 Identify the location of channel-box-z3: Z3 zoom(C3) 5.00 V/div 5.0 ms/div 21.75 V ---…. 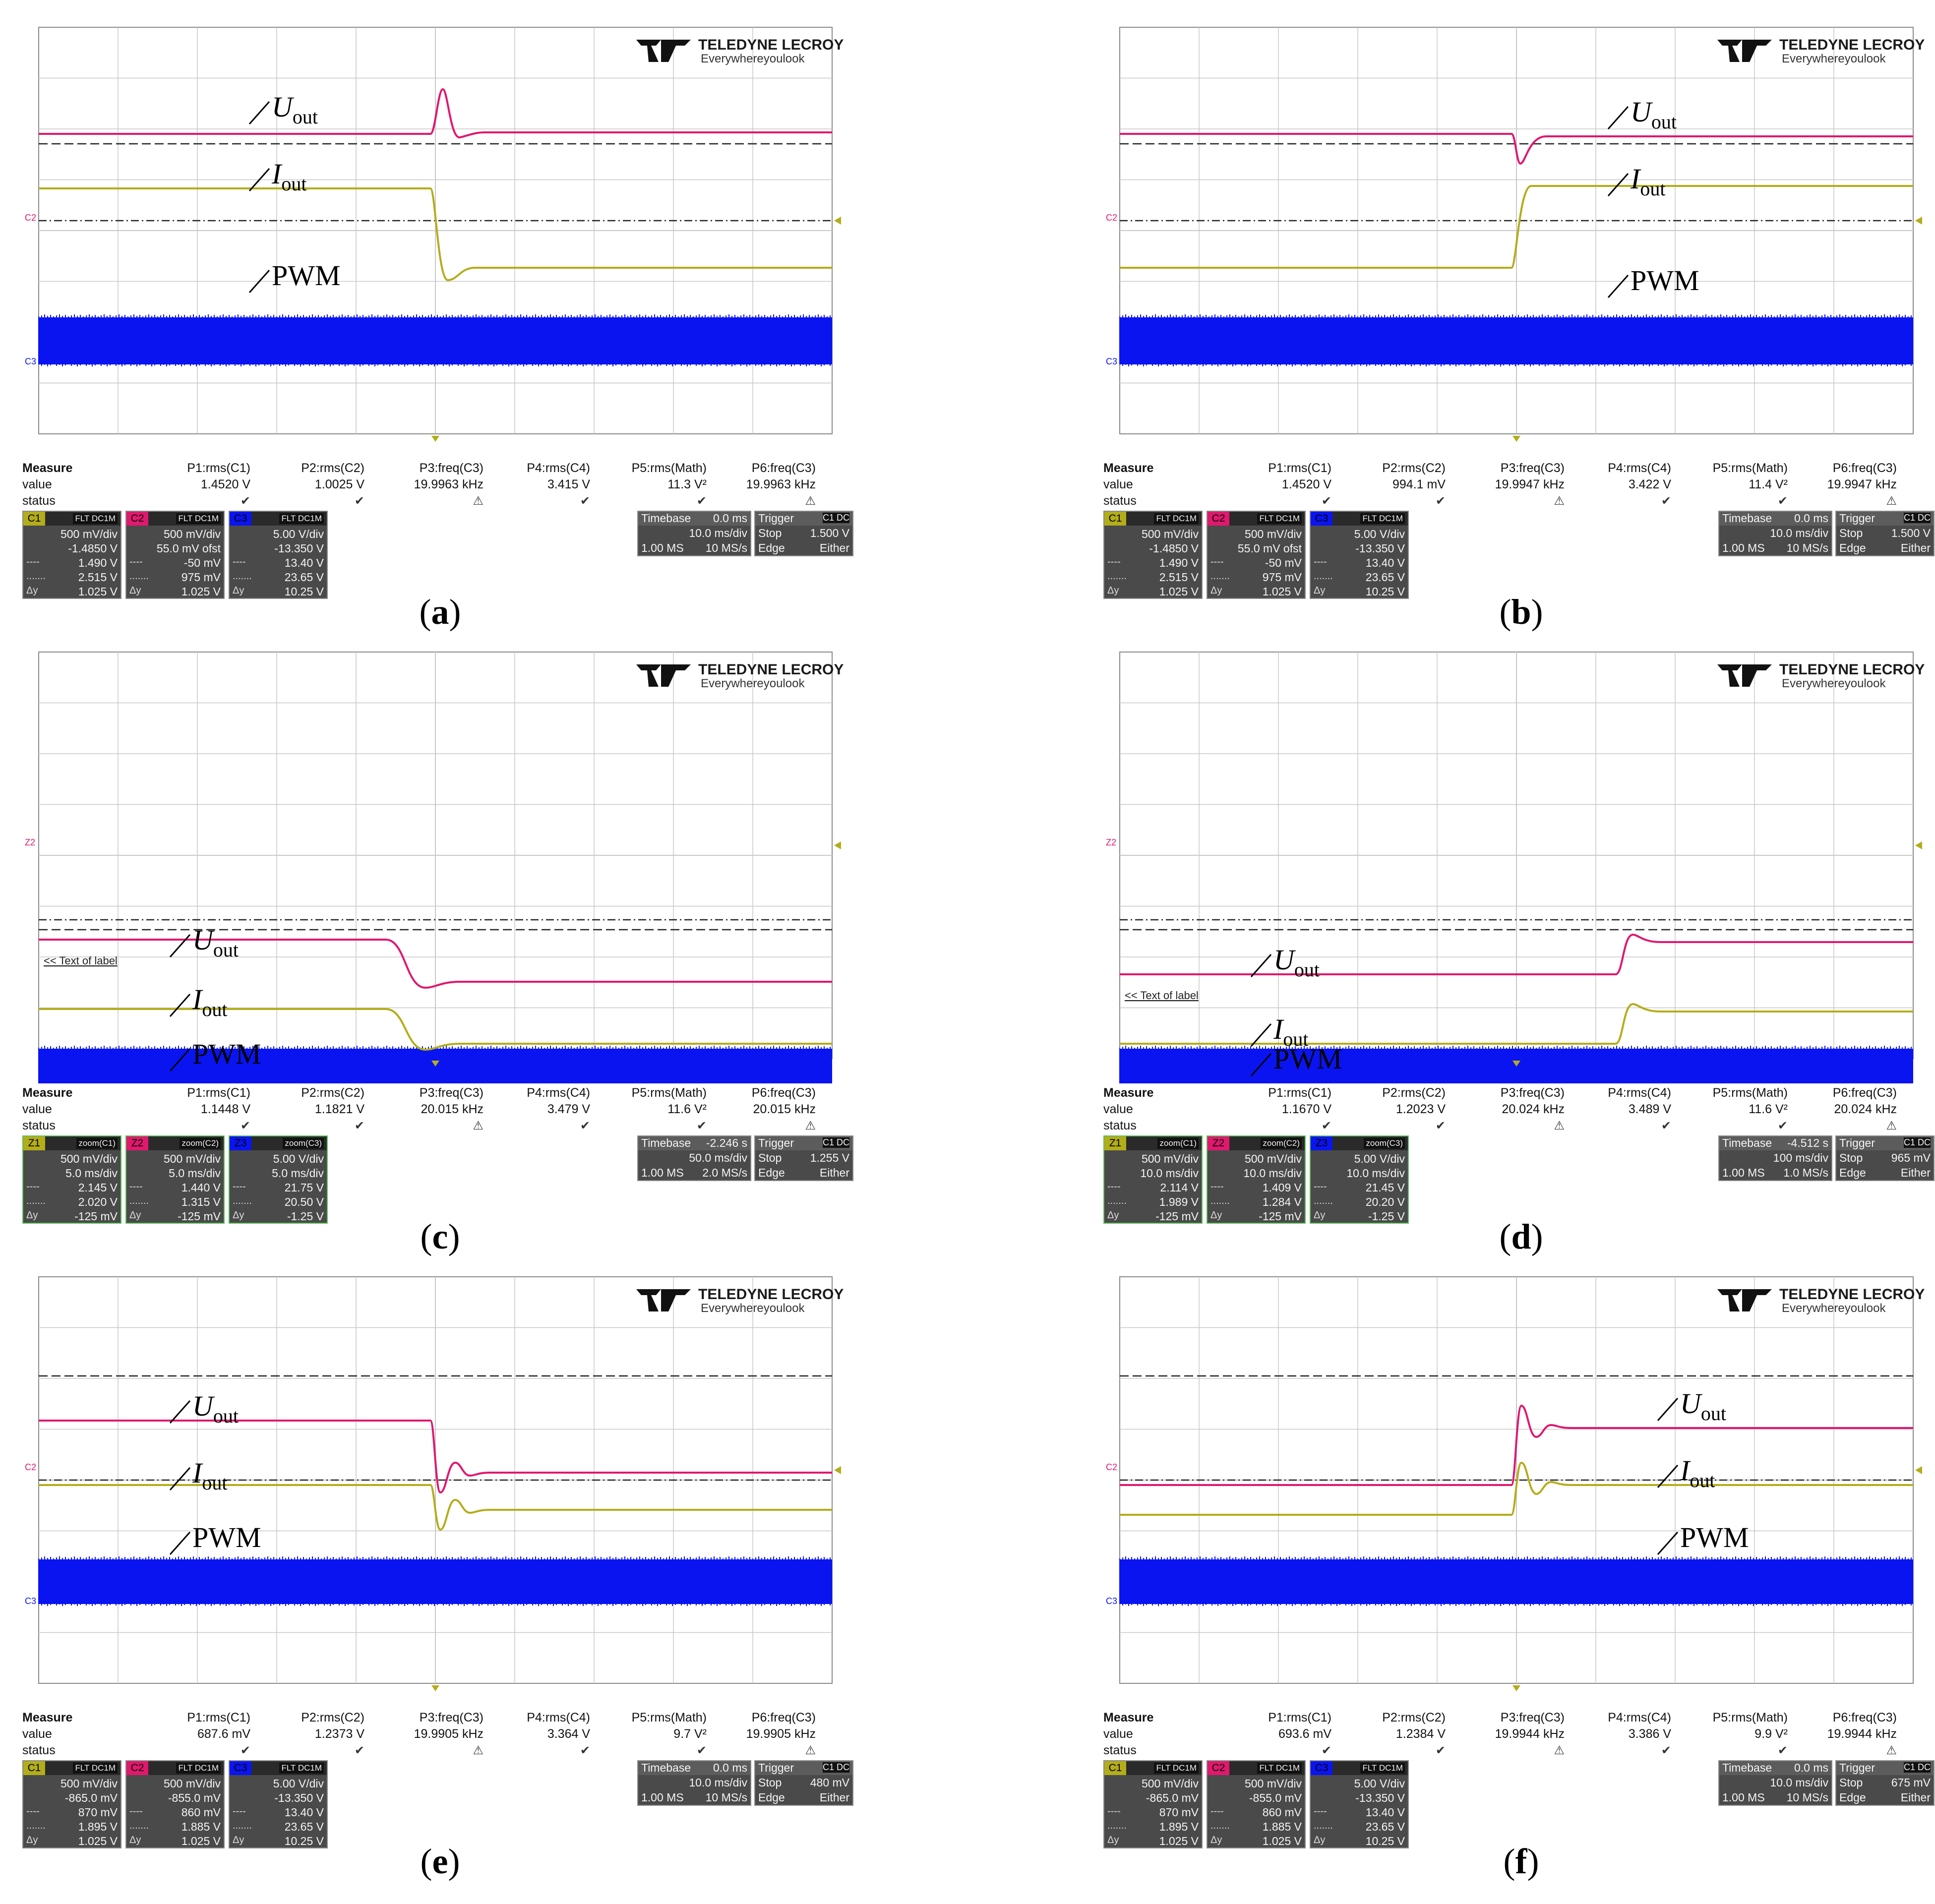
(279, 1179).